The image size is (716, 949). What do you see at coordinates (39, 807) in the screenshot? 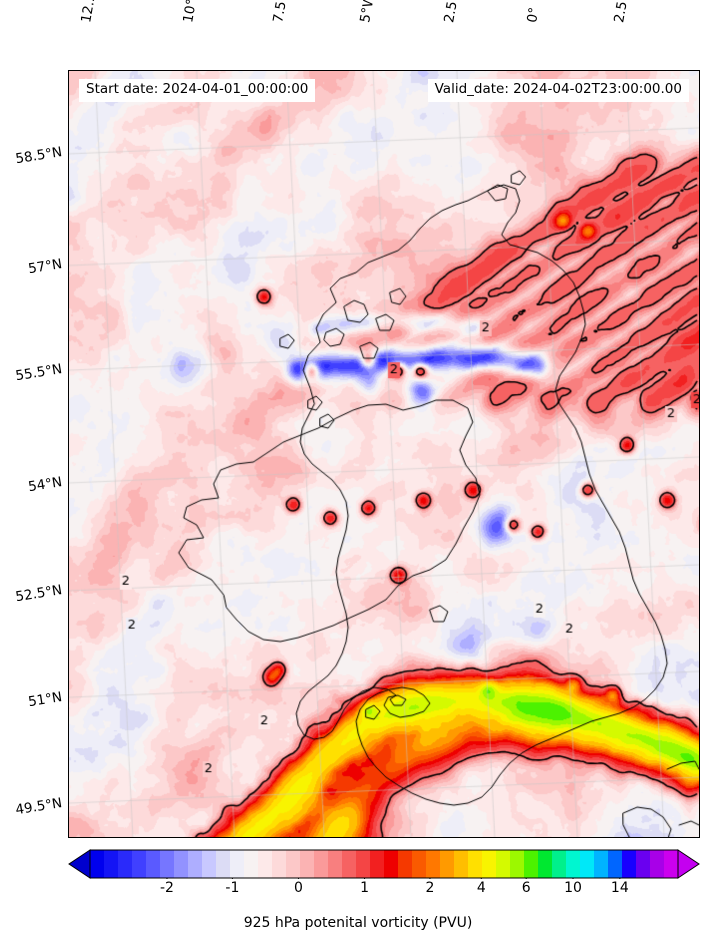
I see `latitude-tick-label: 49.5°N` at bounding box center [39, 807].